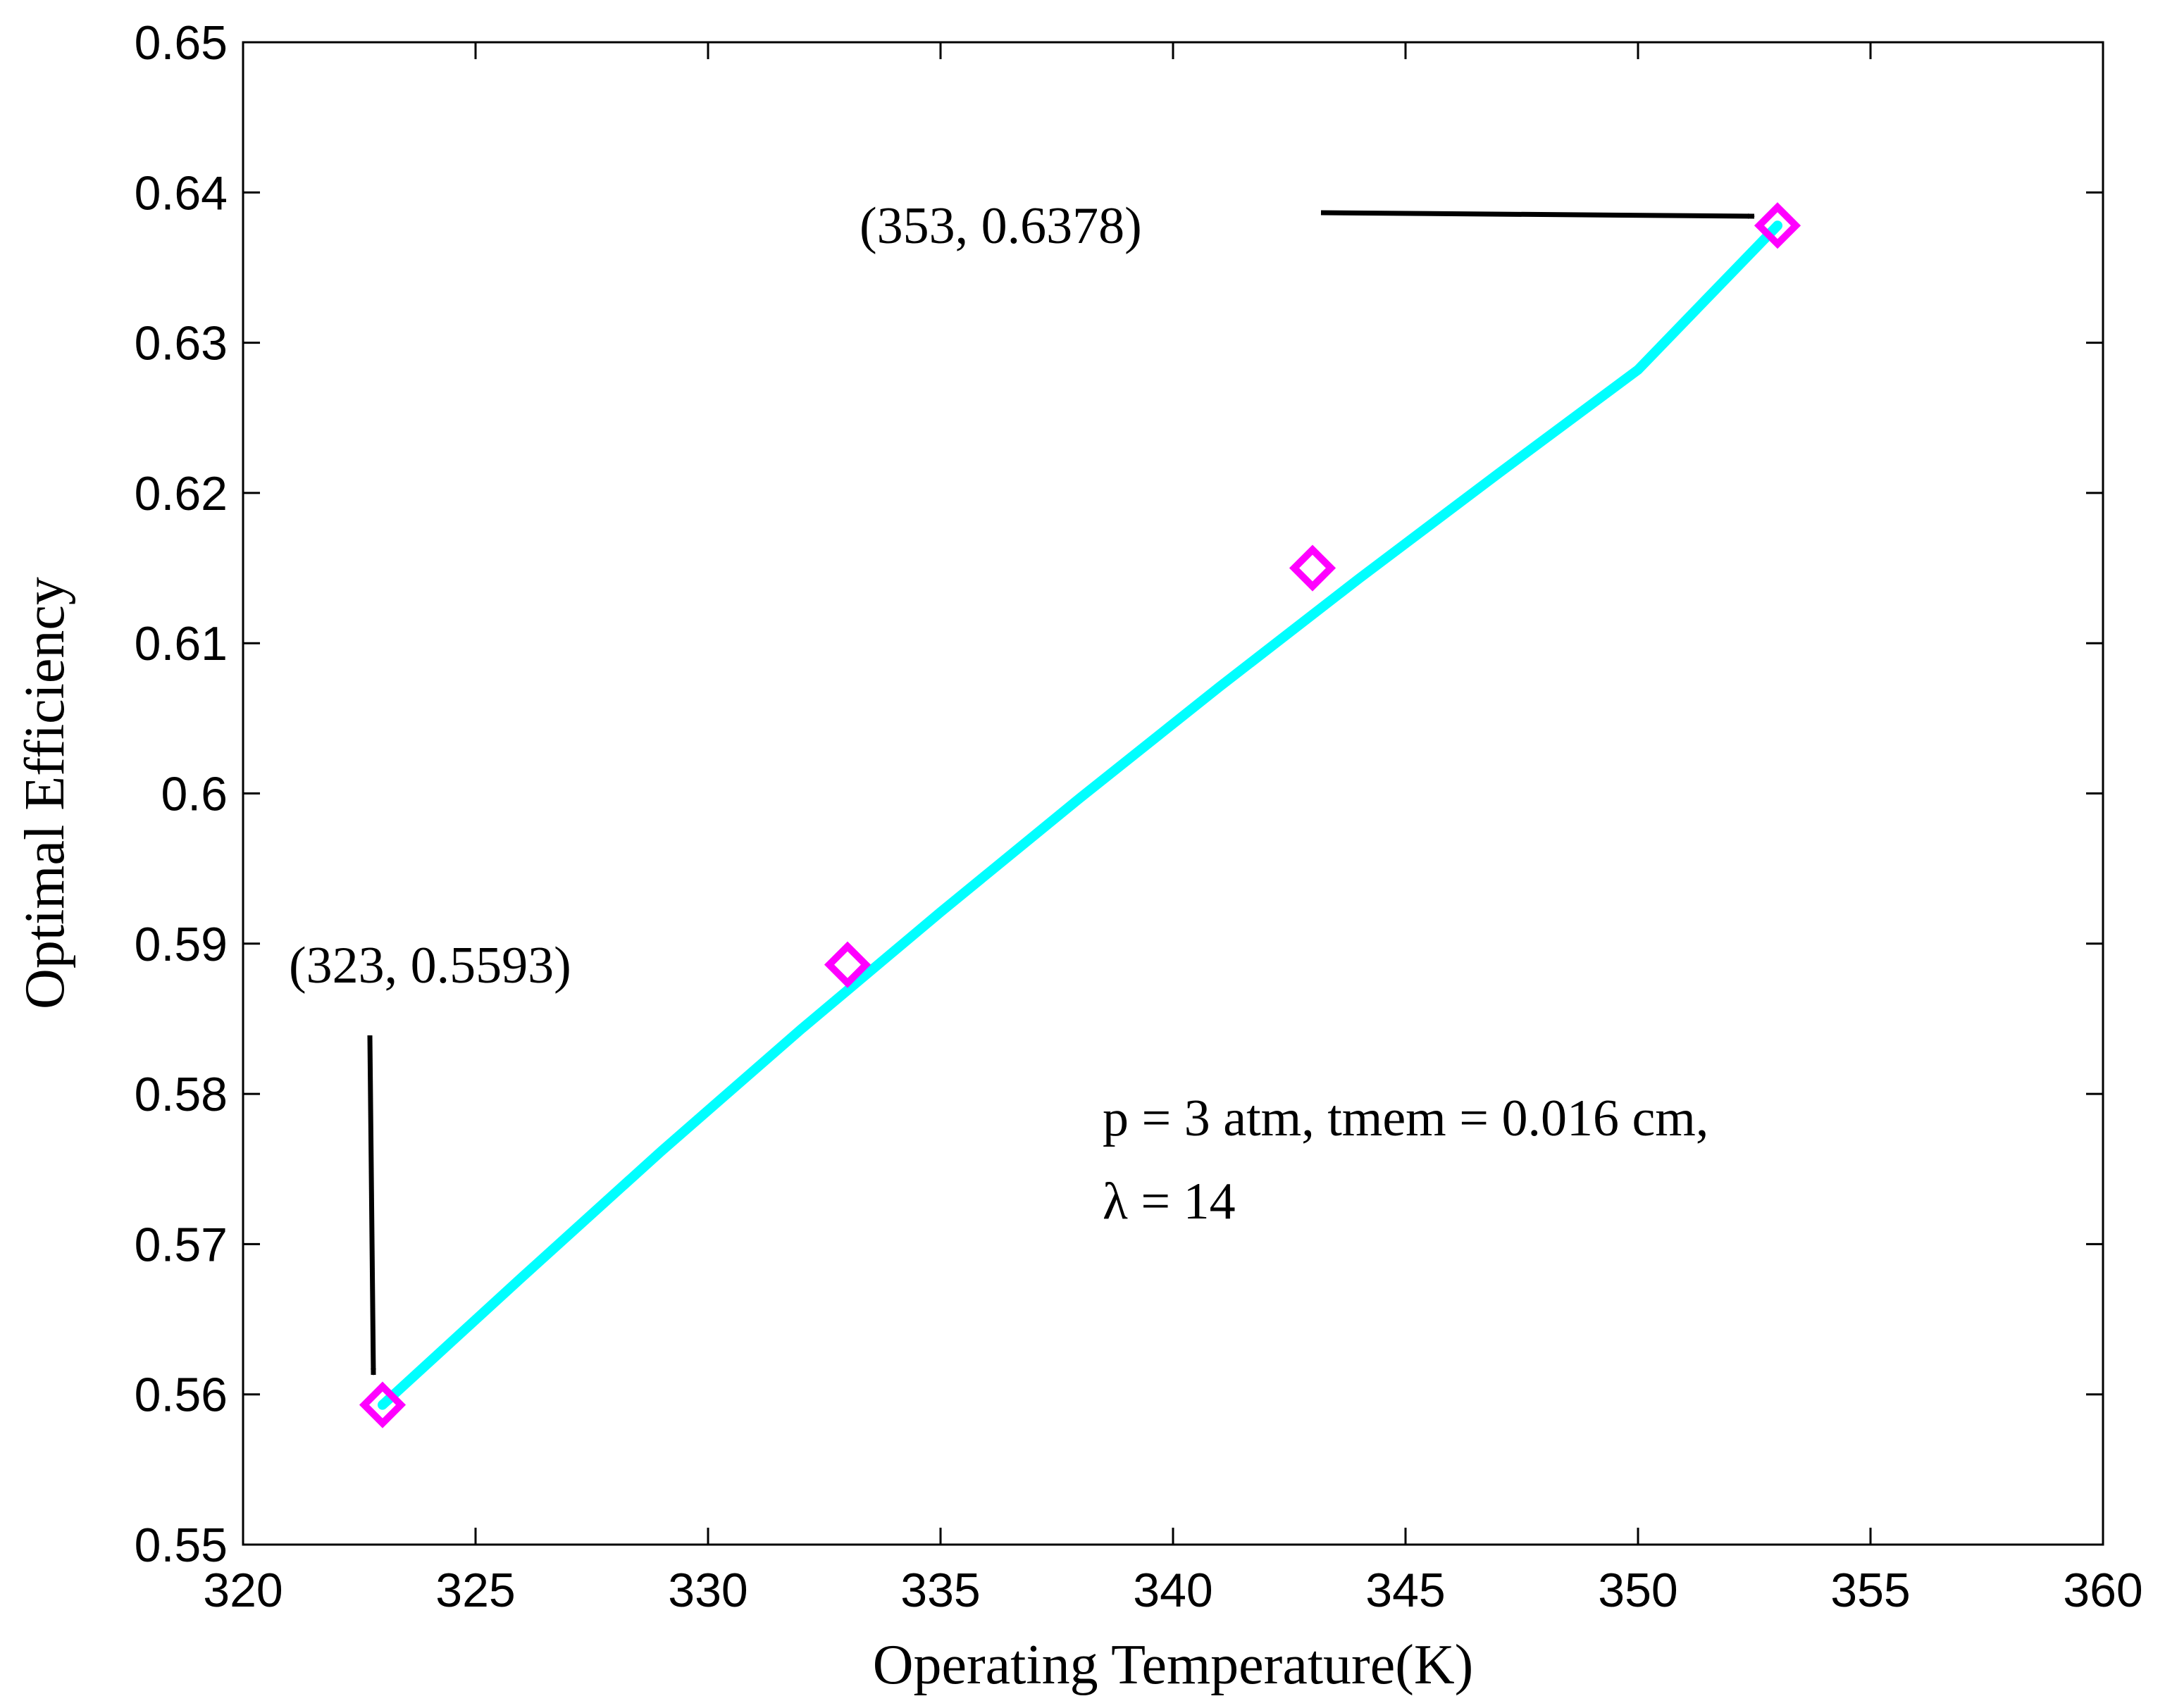 This screenshot has height=1708, width=2165. I want to click on y-tick-label: 0.58, so click(181, 1094).